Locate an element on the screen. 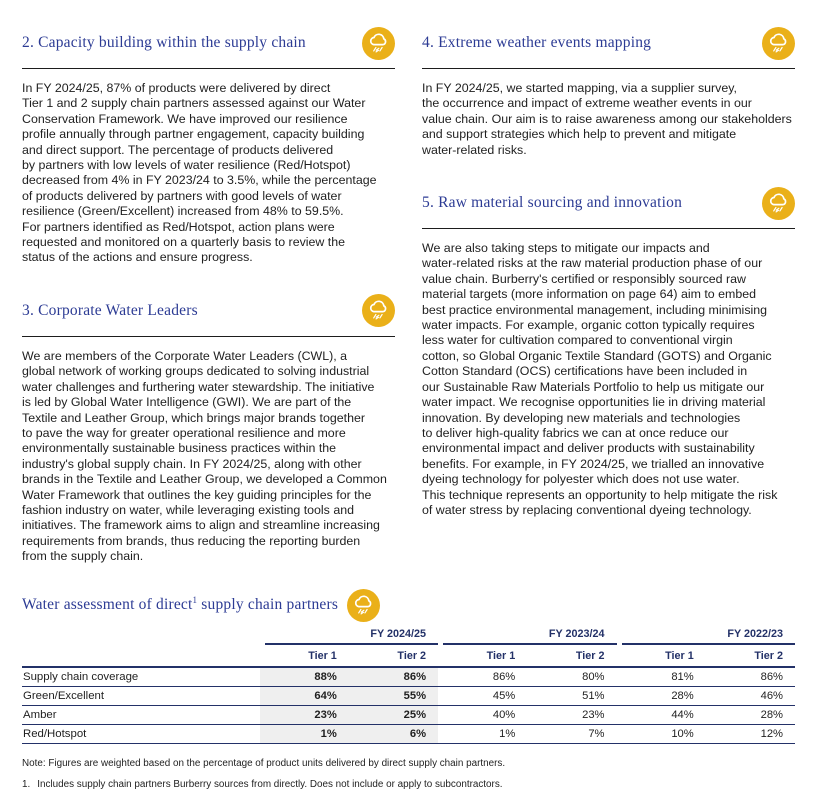  table-row: Green/Excellent 64% 55% 45% 51% 28% 46% is located at coordinates (408, 696).